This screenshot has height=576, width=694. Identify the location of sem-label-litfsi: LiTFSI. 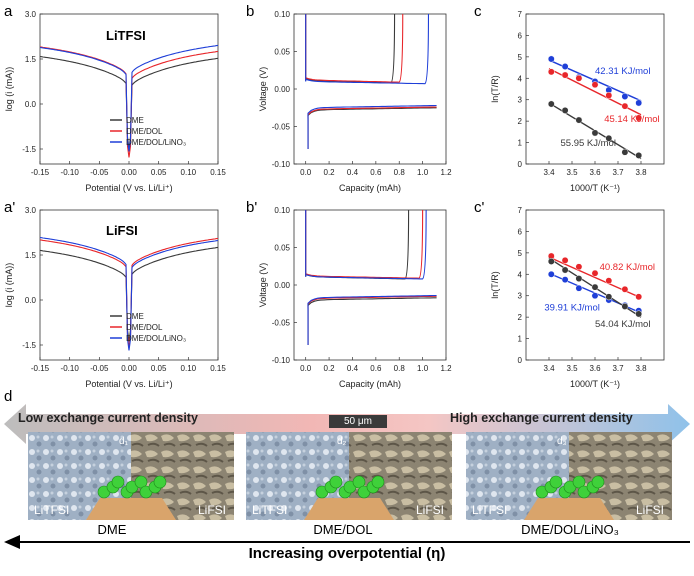
(489, 510).